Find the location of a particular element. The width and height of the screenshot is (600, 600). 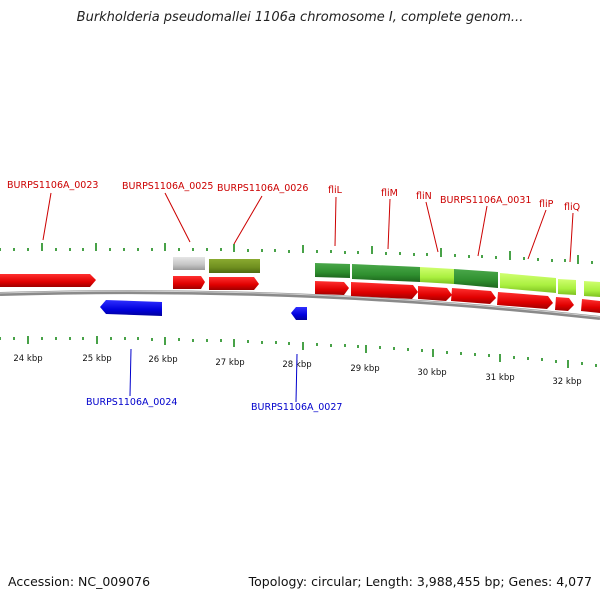

gene-label: fliP is located at coordinates (546, 204).